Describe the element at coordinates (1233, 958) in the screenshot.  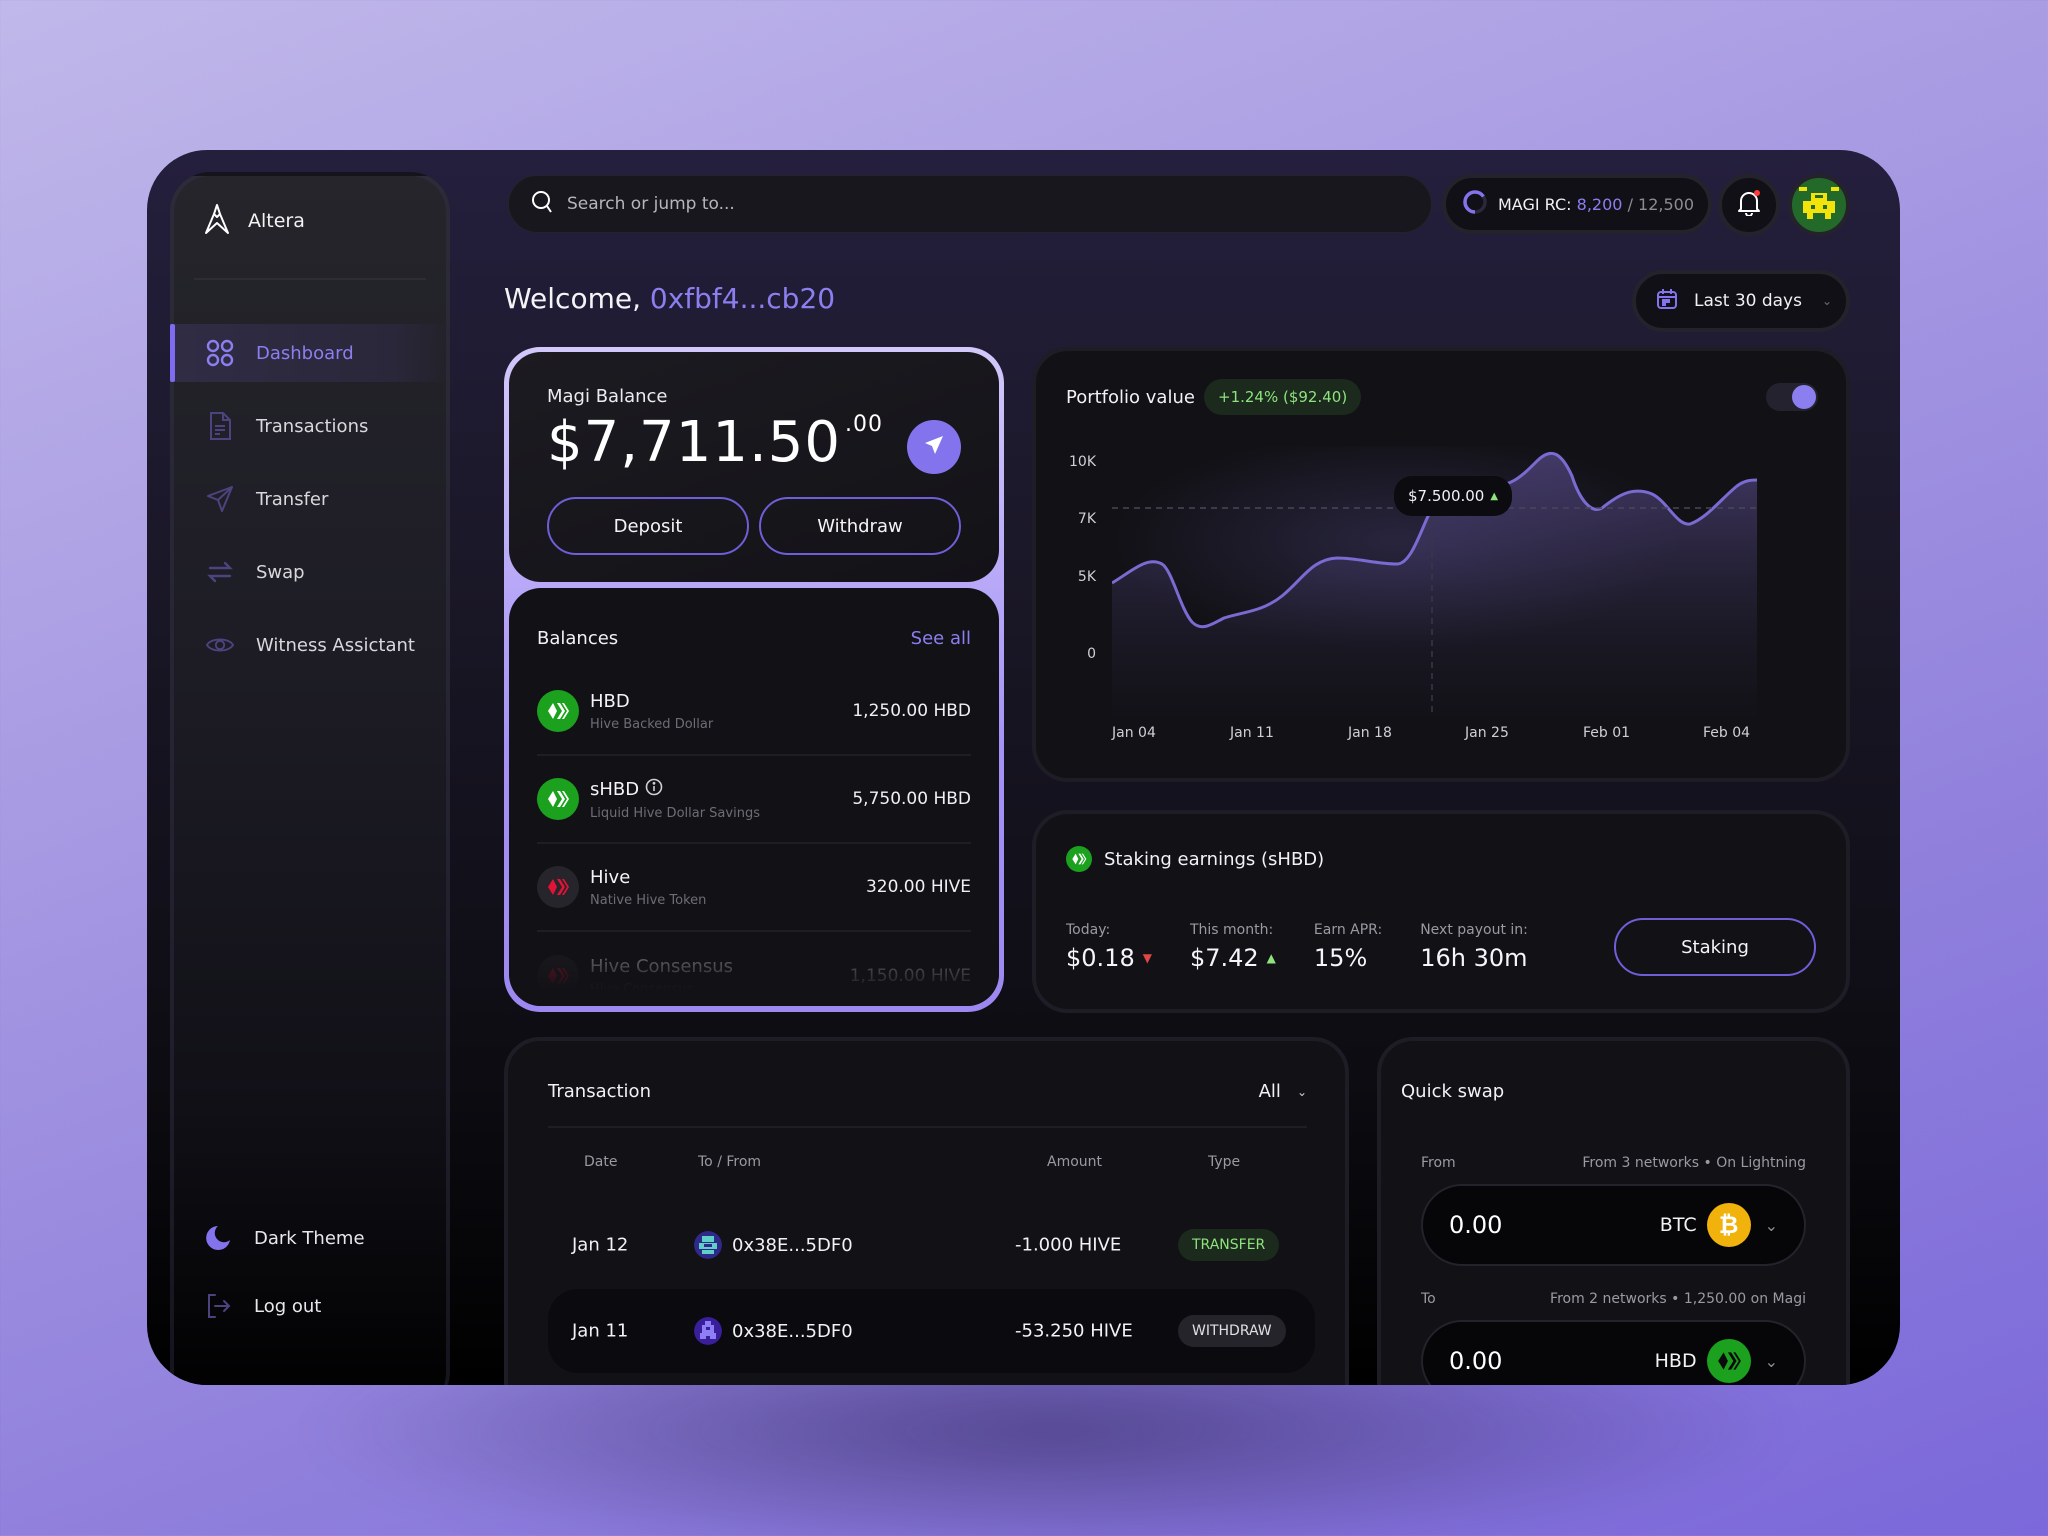
I see `stat-value: $7.42 ▲` at that location.